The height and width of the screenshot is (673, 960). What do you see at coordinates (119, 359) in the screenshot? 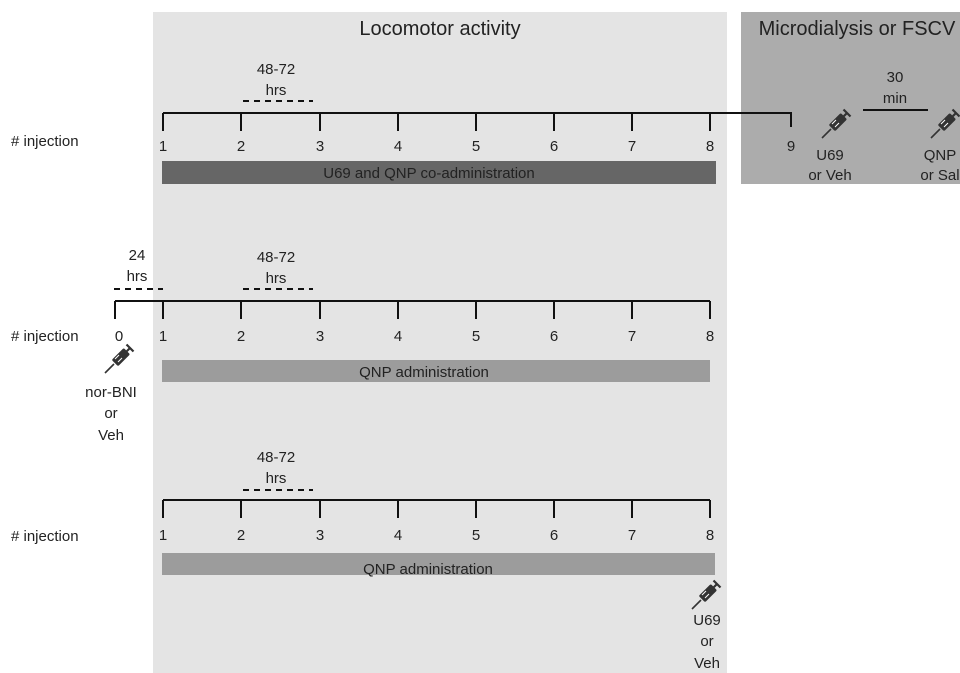
I see `syringe-icon` at bounding box center [119, 359].